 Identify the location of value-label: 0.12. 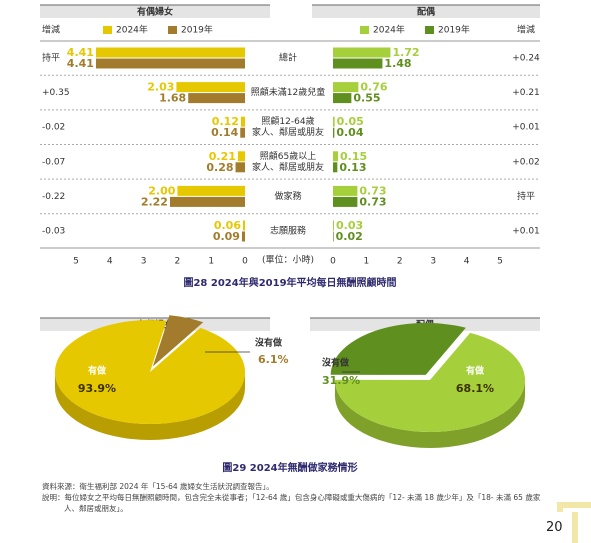
(225, 121).